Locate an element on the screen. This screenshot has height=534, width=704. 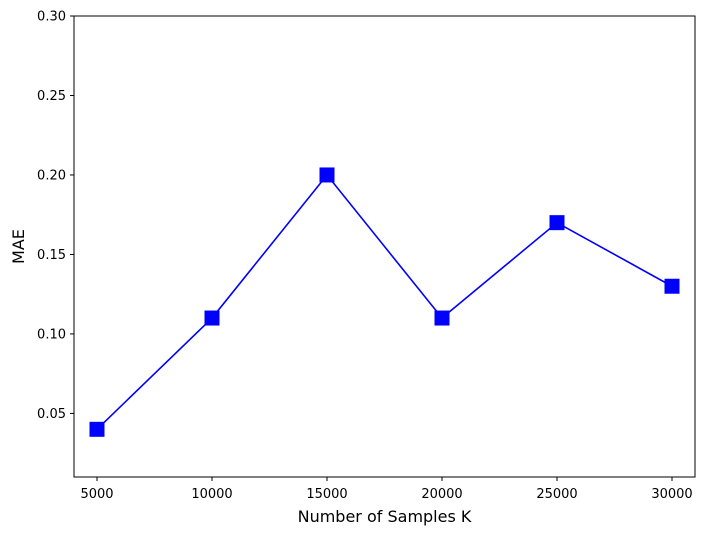
x-tick-label: 5000 is located at coordinates (96, 494).